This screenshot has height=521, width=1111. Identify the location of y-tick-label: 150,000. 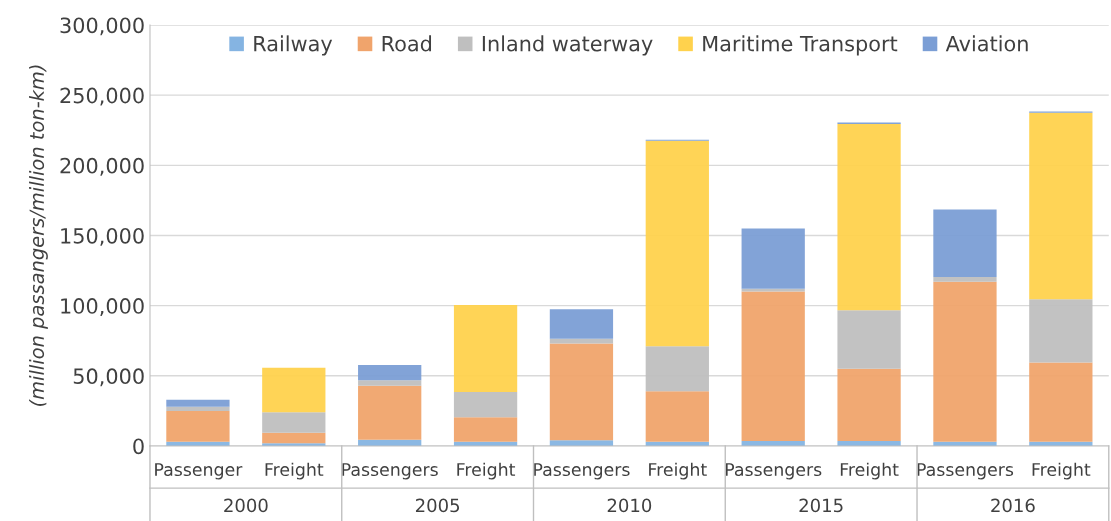
(102, 236).